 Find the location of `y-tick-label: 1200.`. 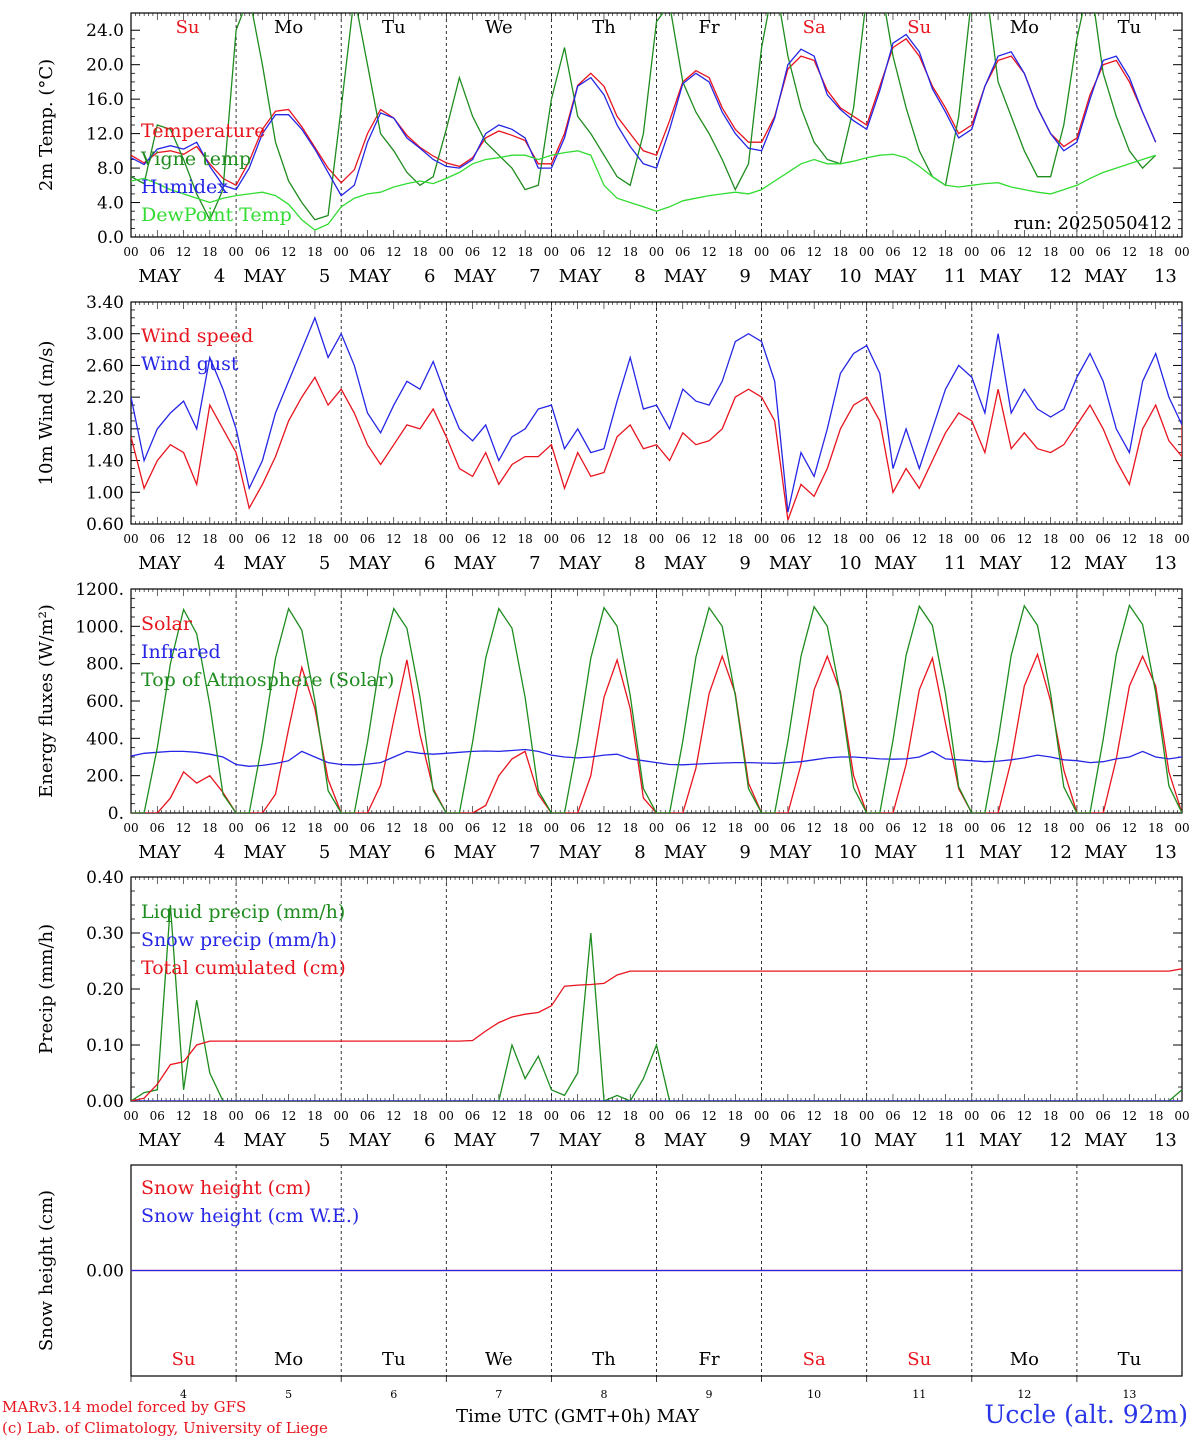

y-tick-label: 1200. is located at coordinates (99, 590).